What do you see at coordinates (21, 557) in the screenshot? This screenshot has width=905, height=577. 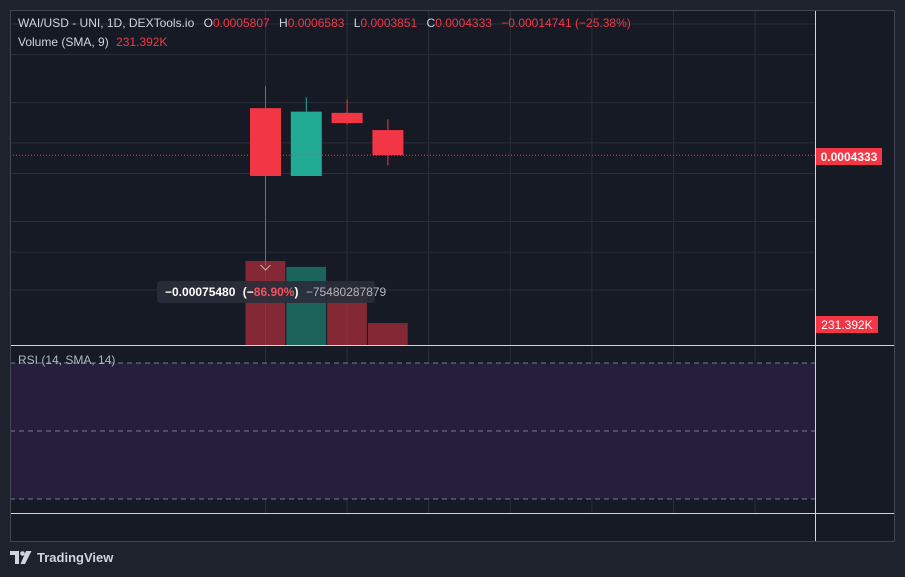 I see `tradingview-logo-icon` at bounding box center [21, 557].